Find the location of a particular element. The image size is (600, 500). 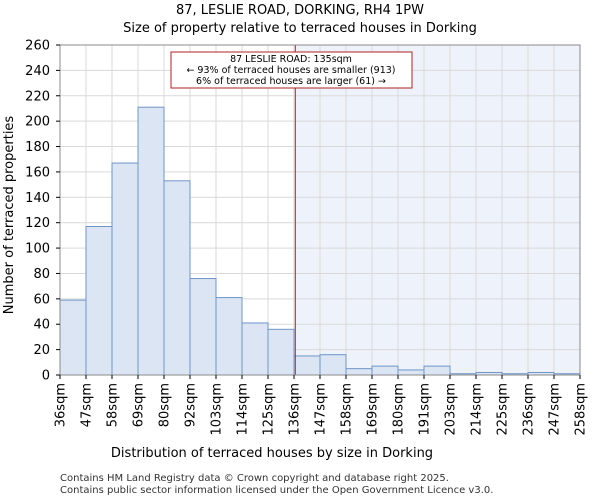

y-axis-label: Number of terraced properties is located at coordinates (9, 215).